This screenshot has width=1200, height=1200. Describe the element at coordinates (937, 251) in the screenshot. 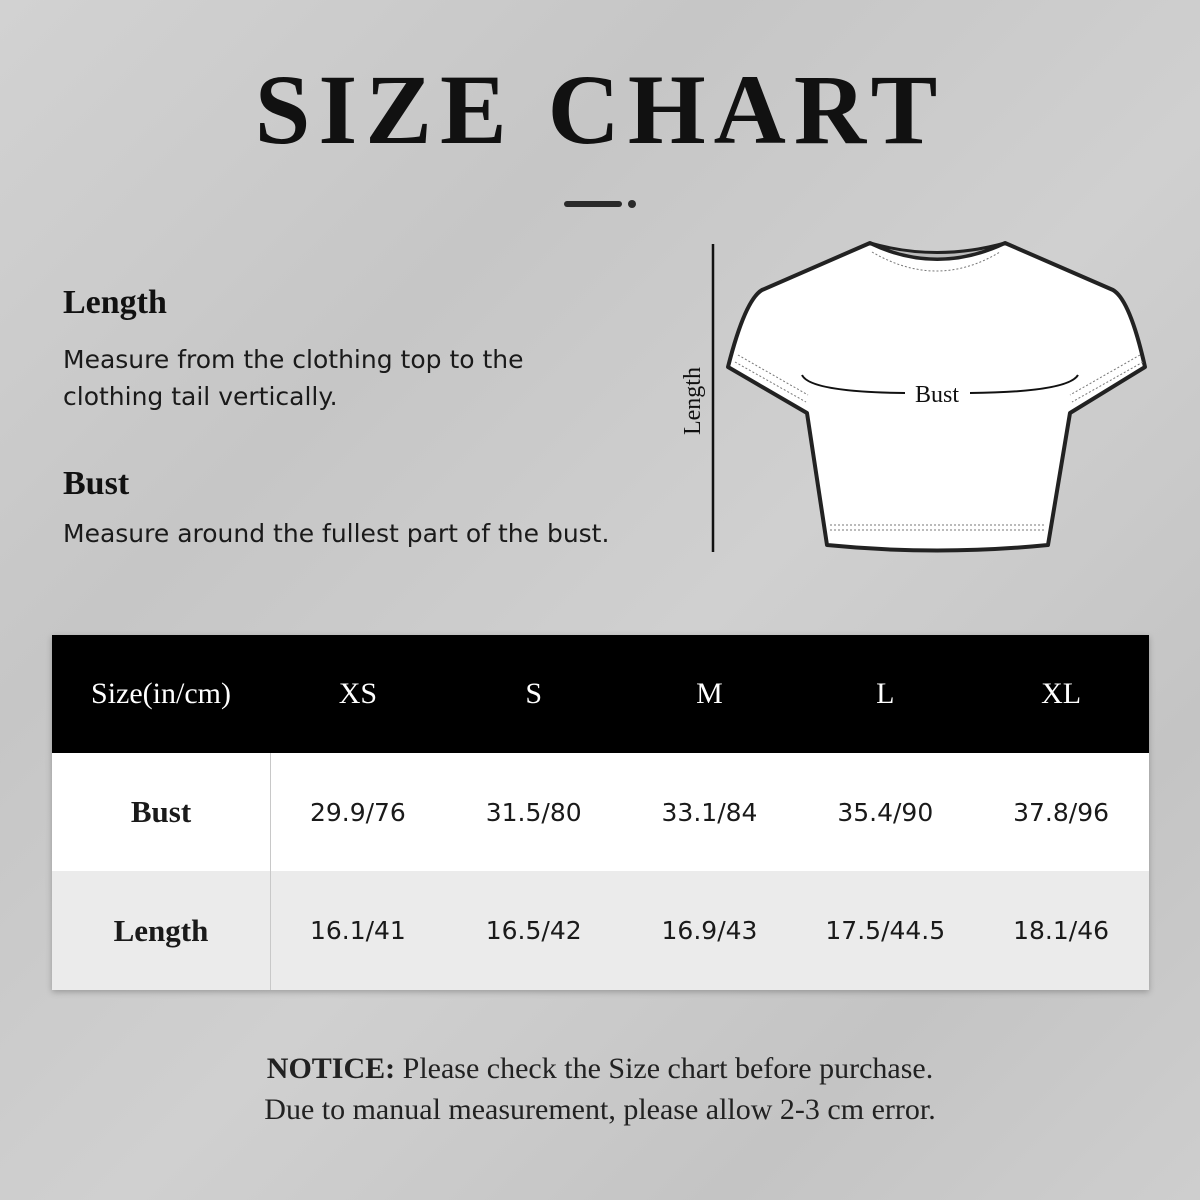

I see `tshirt-neckline` at that location.